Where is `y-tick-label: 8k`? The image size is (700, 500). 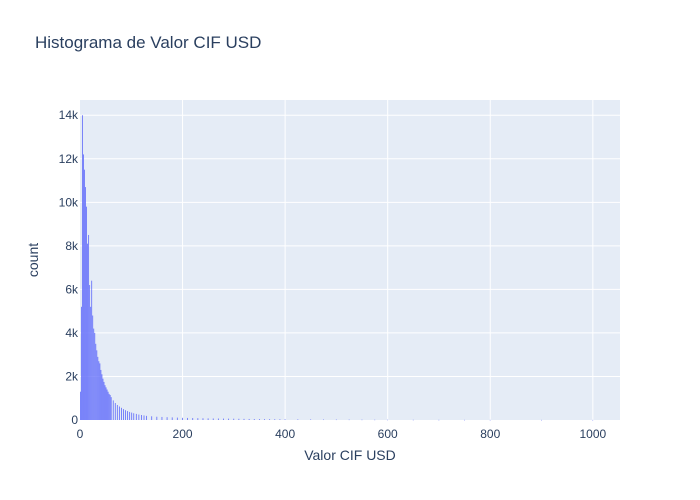 y-tick-label: 8k is located at coordinates (72, 246).